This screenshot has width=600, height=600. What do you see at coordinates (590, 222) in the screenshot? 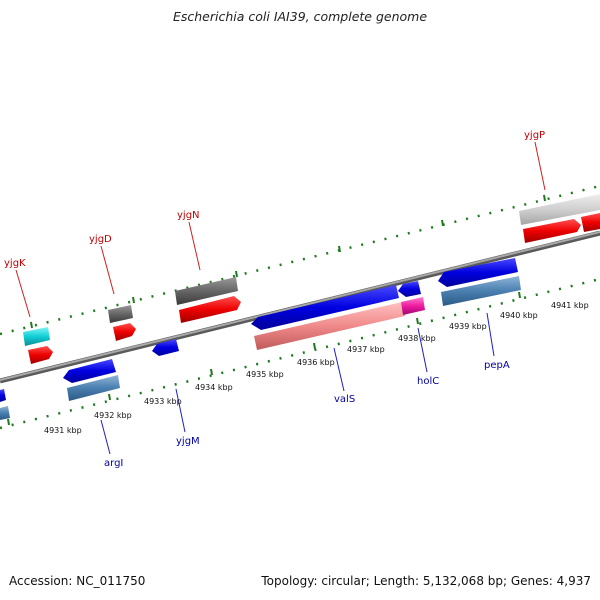
I see `gene-red-edge` at bounding box center [590, 222].